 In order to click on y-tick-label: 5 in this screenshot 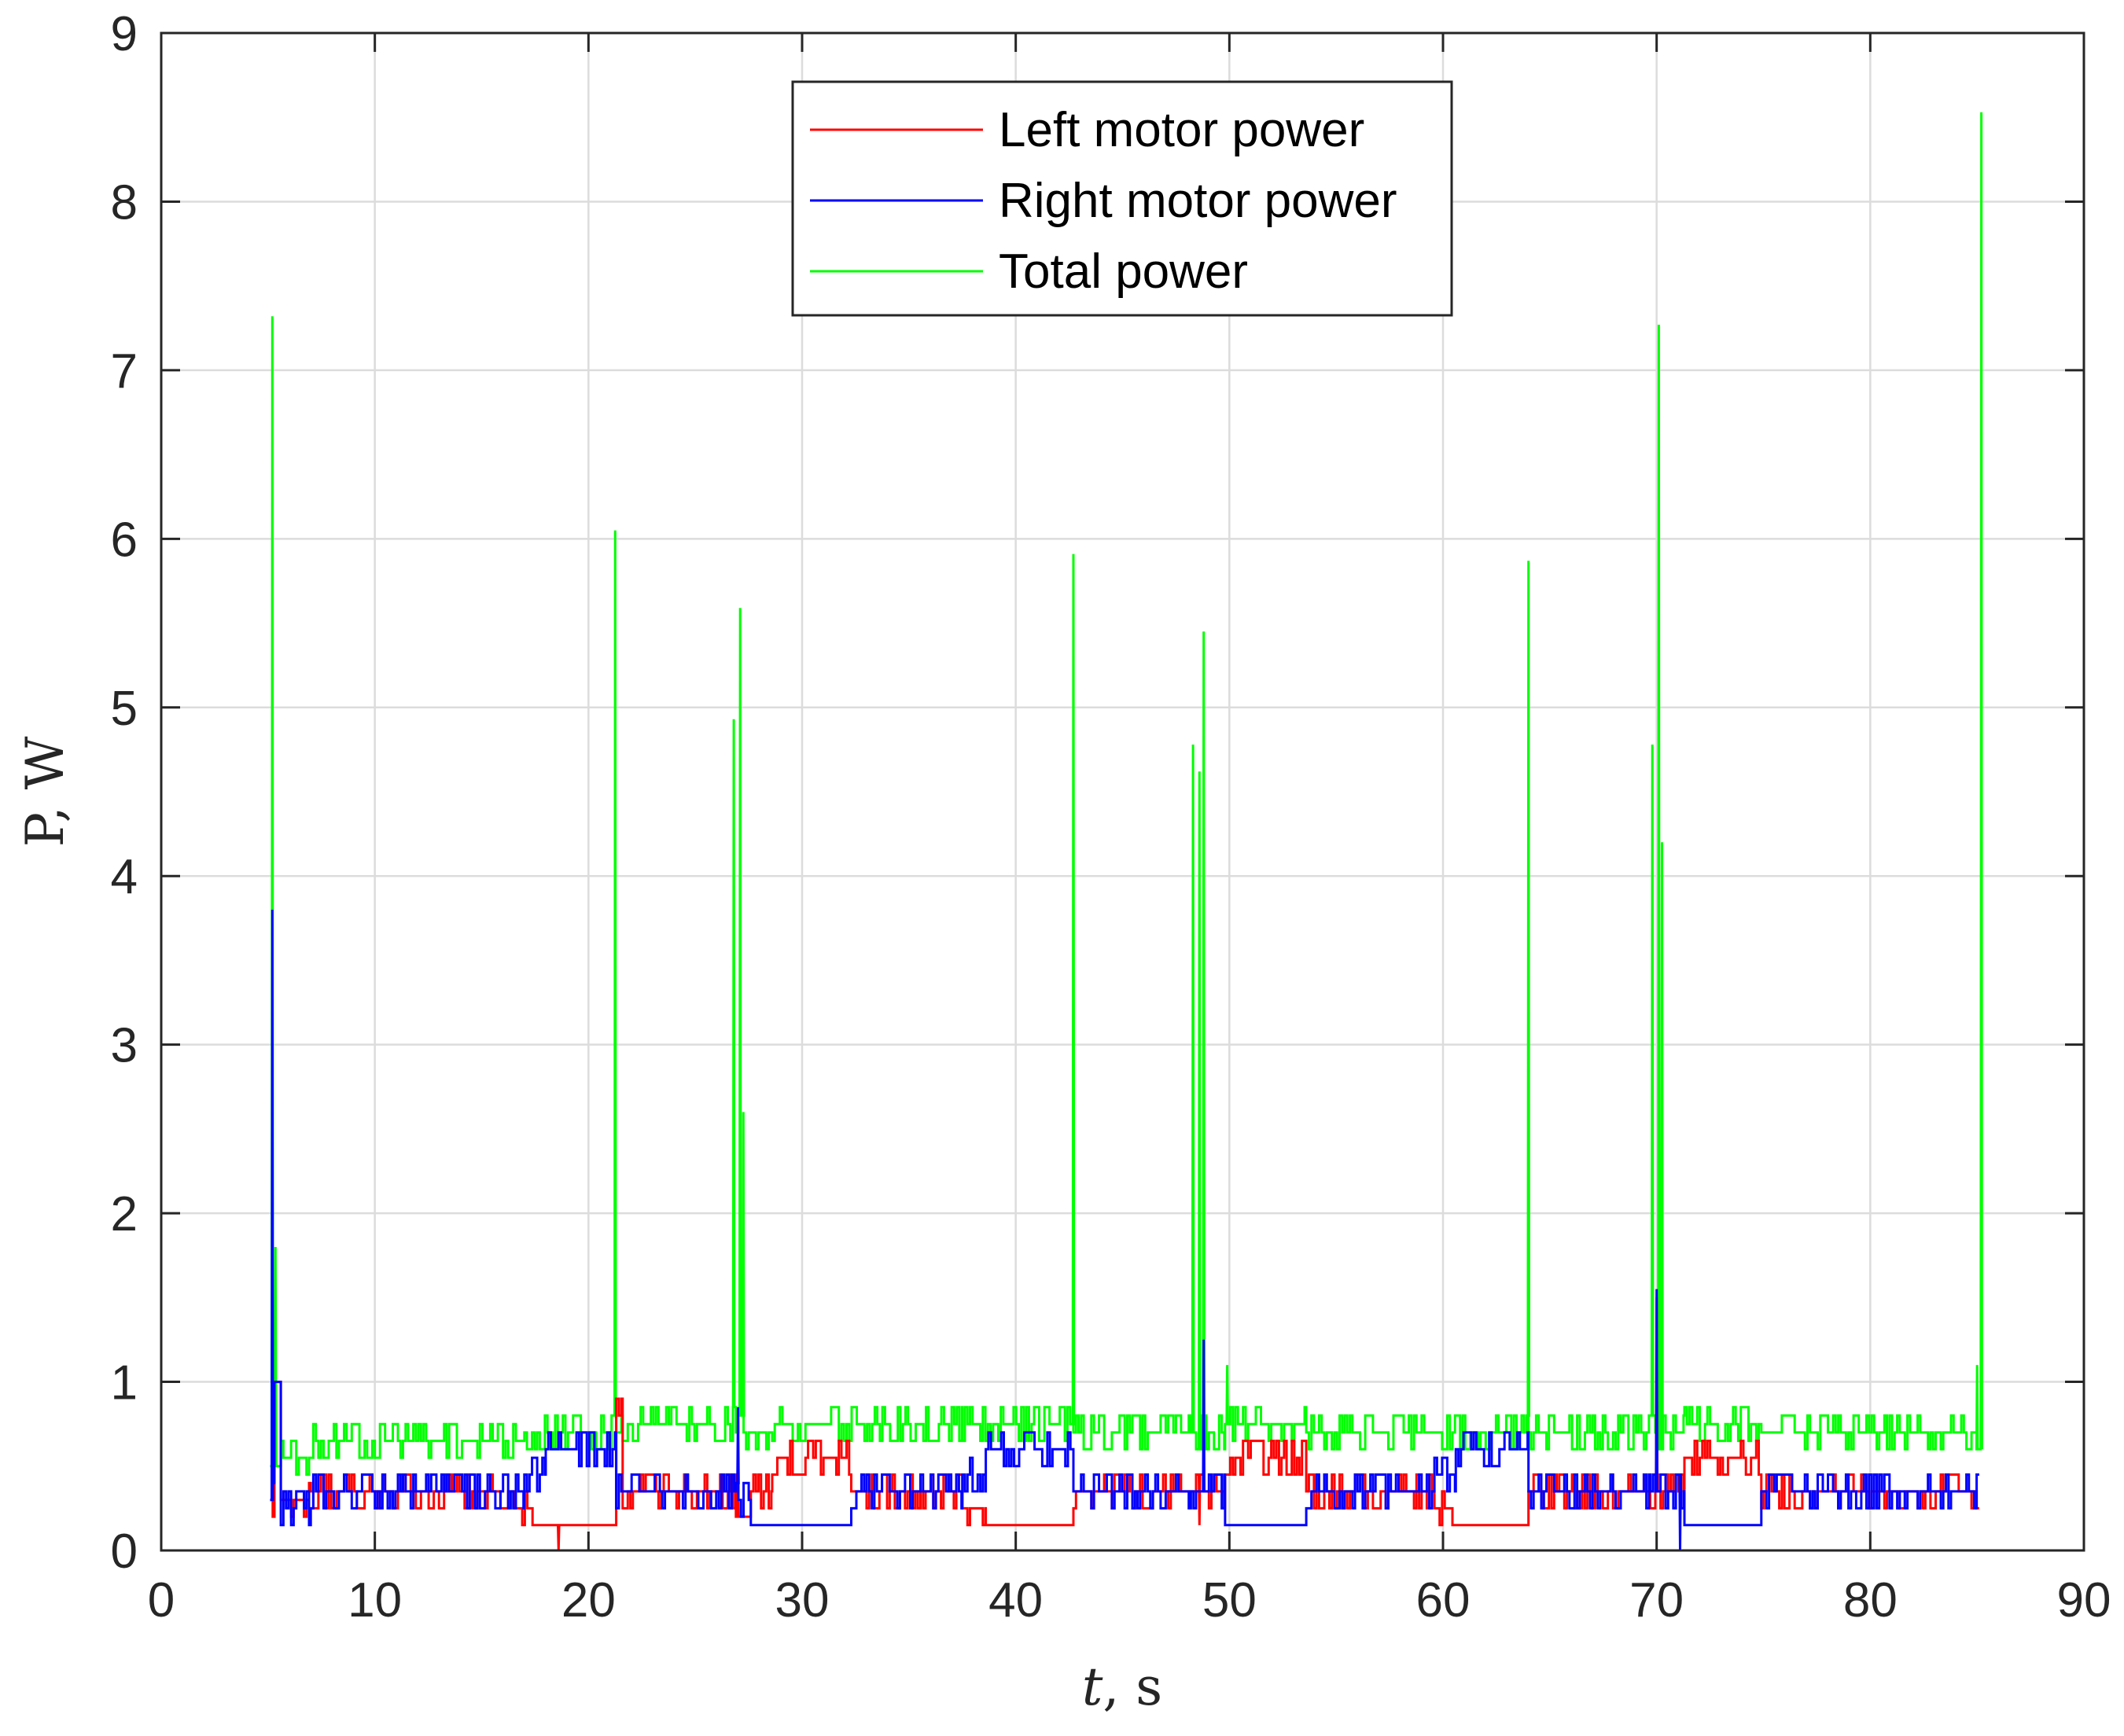, I will do `click(124, 709)`.